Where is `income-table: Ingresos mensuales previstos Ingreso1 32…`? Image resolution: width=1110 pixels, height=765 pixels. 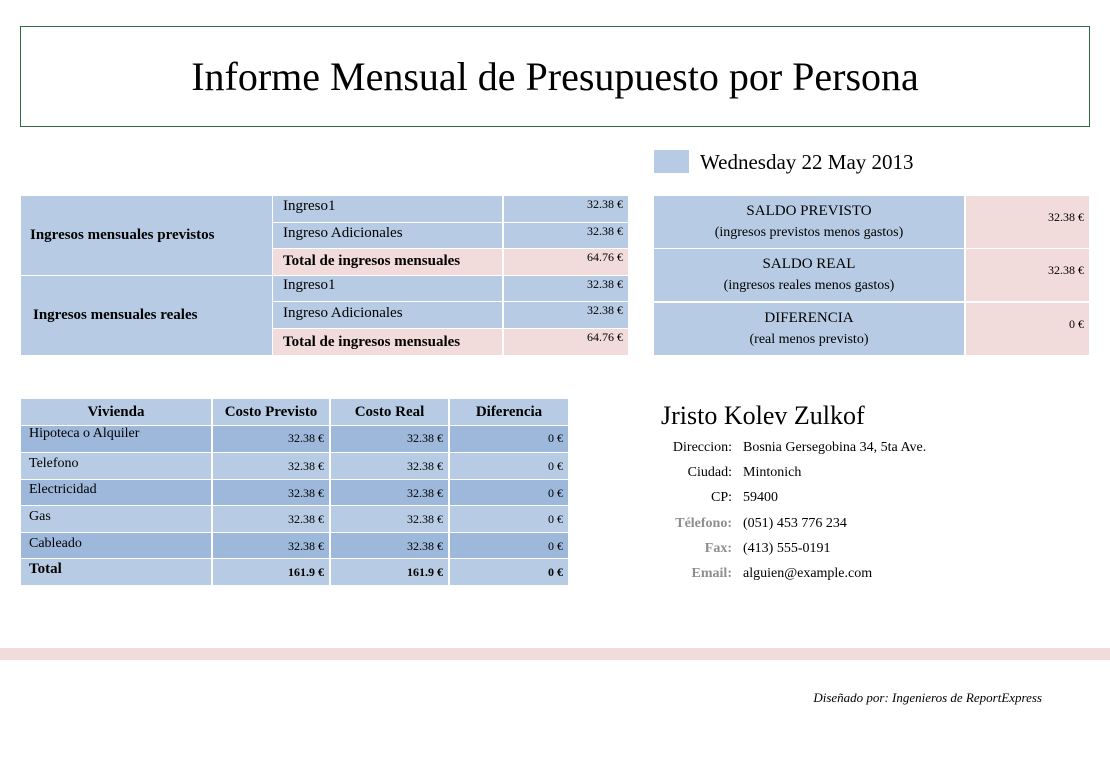 income-table: Ingresos mensuales previstos Ingreso1 32… is located at coordinates (324, 275).